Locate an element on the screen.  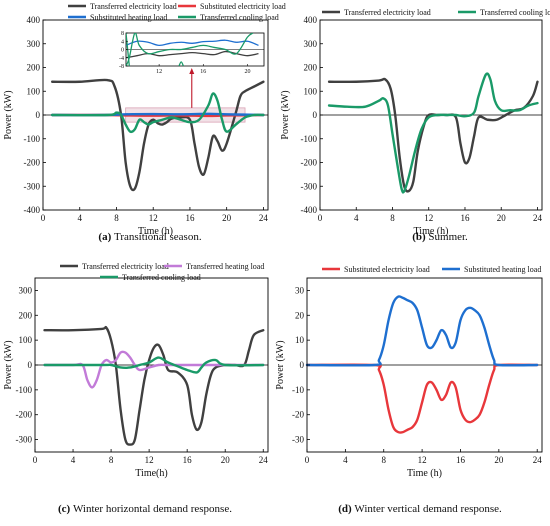
panel-caption: (a) Transitional season. is located at coordinates (149, 237).